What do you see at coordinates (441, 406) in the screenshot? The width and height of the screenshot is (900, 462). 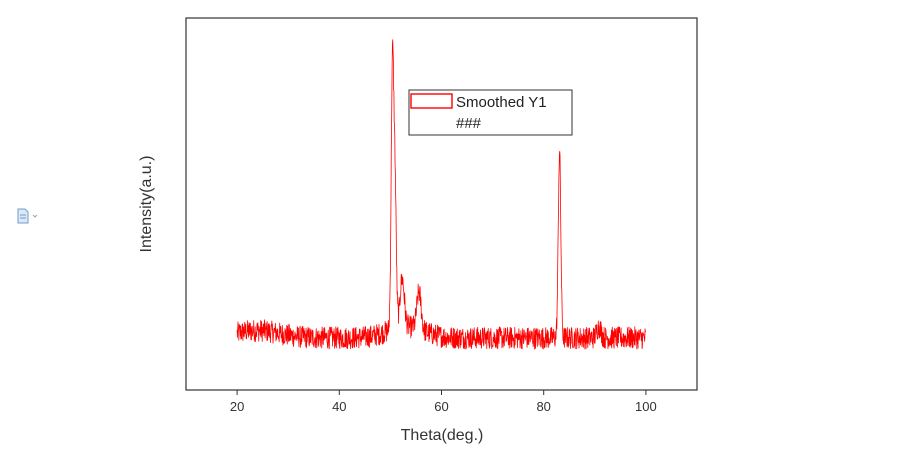 I see `x-tick-label: 60` at bounding box center [441, 406].